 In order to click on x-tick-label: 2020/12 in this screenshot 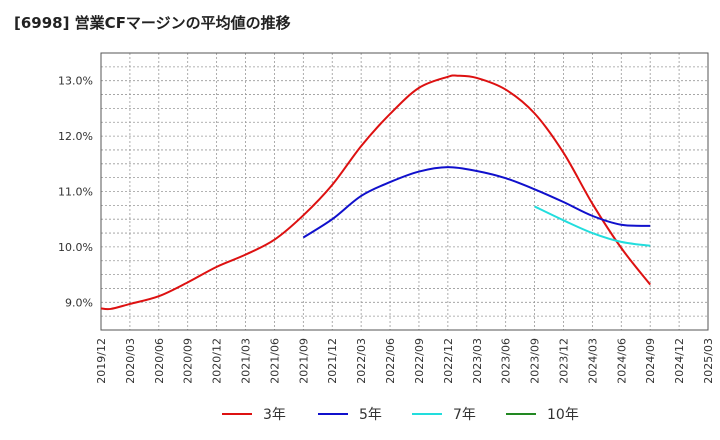, I will do `click(217, 361)`.